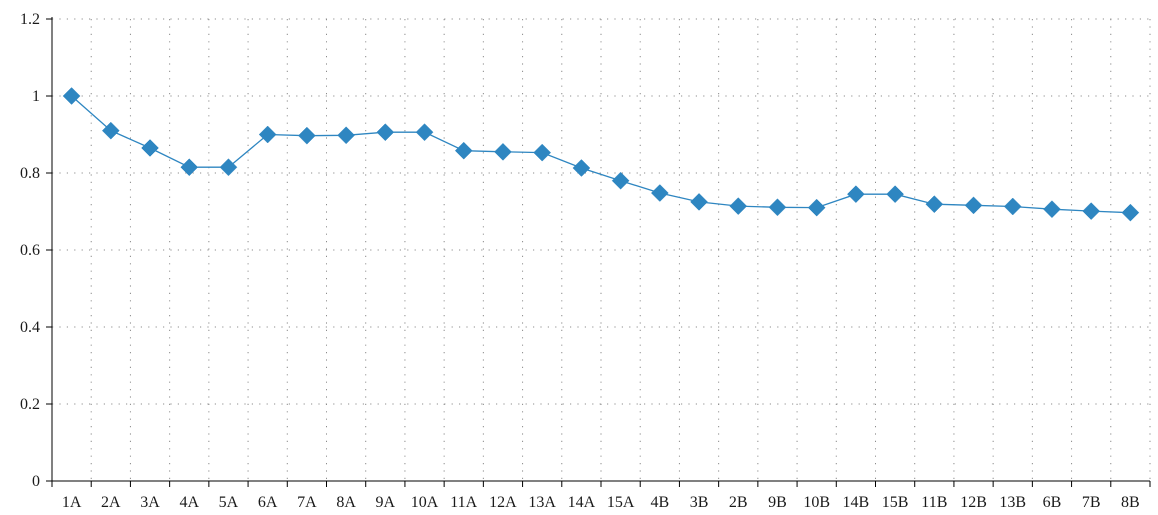 This screenshot has width=1158, height=515. What do you see at coordinates (386, 502) in the screenshot?
I see `x-tick-label: 9A` at bounding box center [386, 502].